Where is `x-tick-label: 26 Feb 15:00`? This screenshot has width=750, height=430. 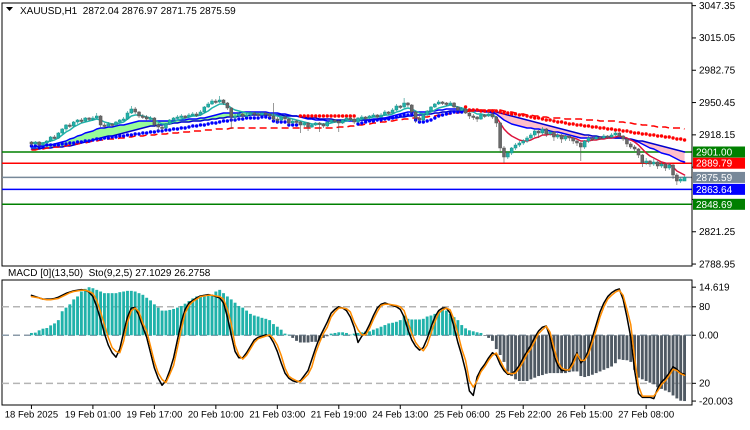 x-tick-label: 26 Feb 15:00 is located at coordinates (584, 415).